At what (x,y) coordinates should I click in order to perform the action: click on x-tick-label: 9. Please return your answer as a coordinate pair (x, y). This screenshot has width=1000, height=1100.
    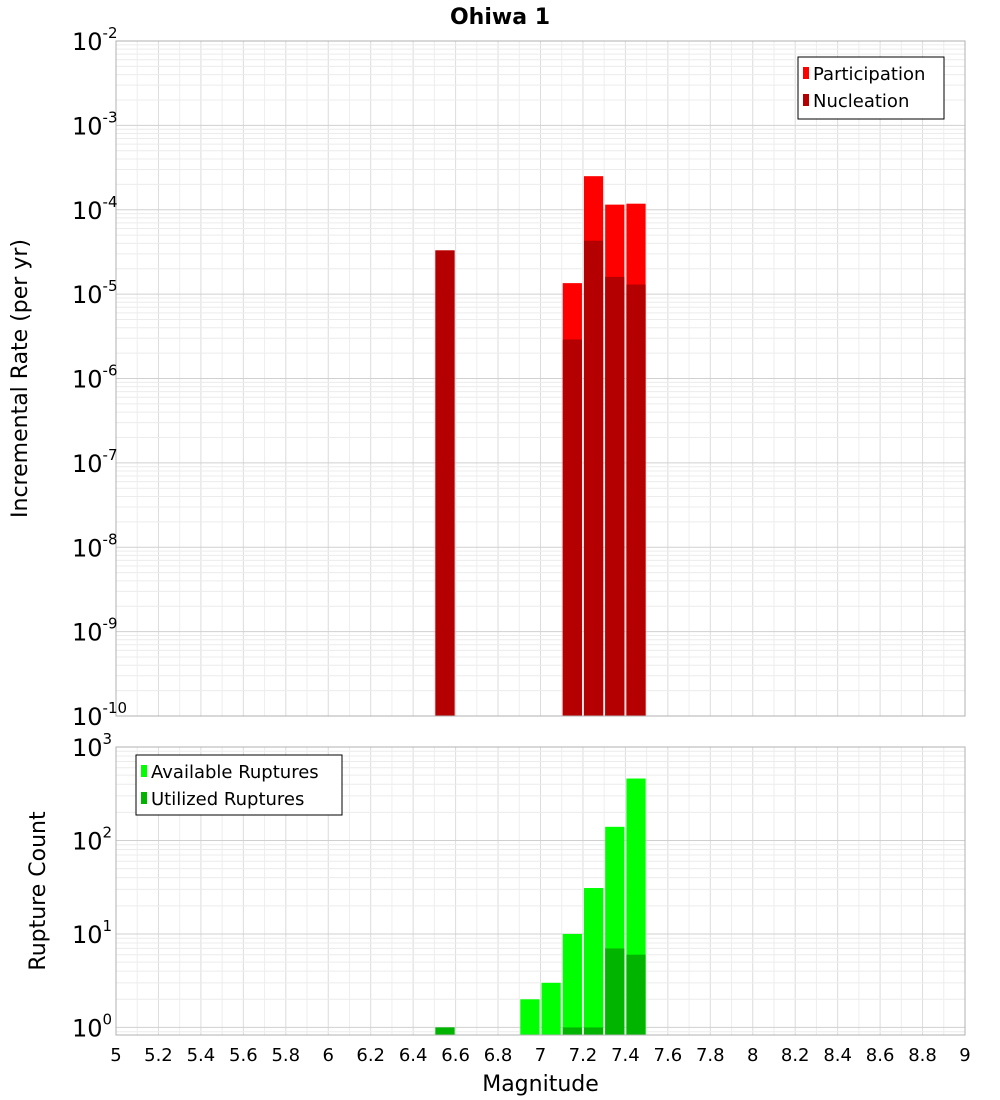
    Looking at the image, I should click on (964, 1055).